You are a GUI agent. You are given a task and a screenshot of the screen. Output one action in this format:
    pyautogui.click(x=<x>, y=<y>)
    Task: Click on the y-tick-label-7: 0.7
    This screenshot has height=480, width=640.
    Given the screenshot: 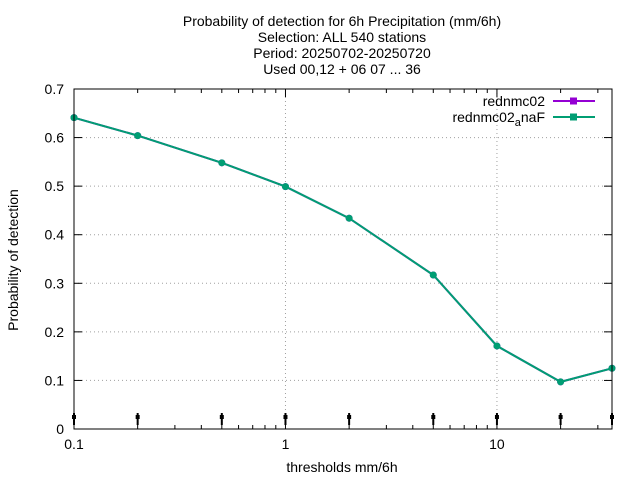 What is the action you would take?
    pyautogui.click(x=55, y=89)
    